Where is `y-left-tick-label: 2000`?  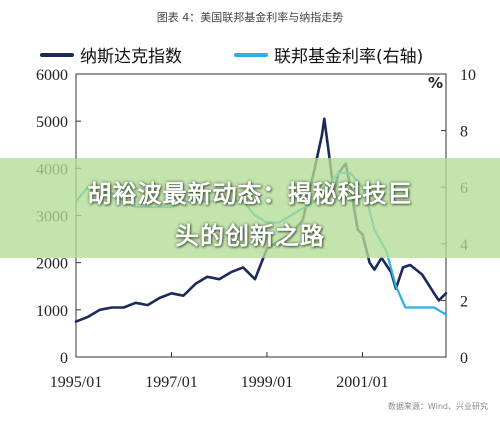
y-left-tick-label: 2000 is located at coordinates (52, 264).